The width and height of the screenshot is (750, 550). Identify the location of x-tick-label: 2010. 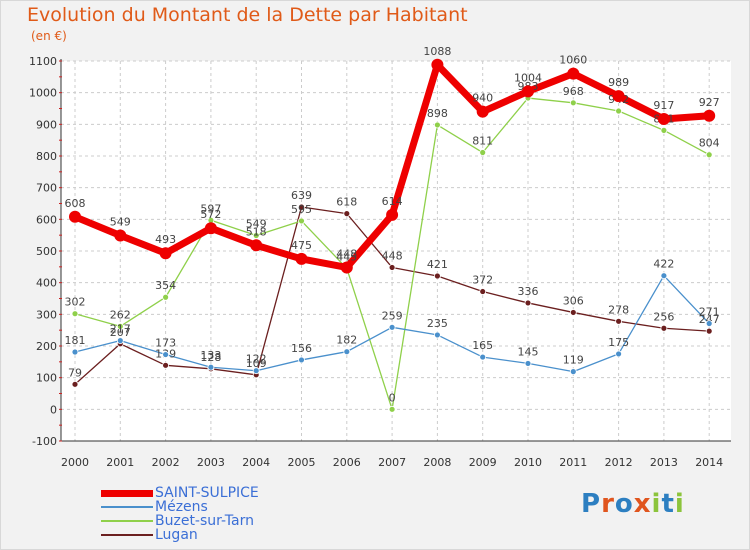
(528, 462).